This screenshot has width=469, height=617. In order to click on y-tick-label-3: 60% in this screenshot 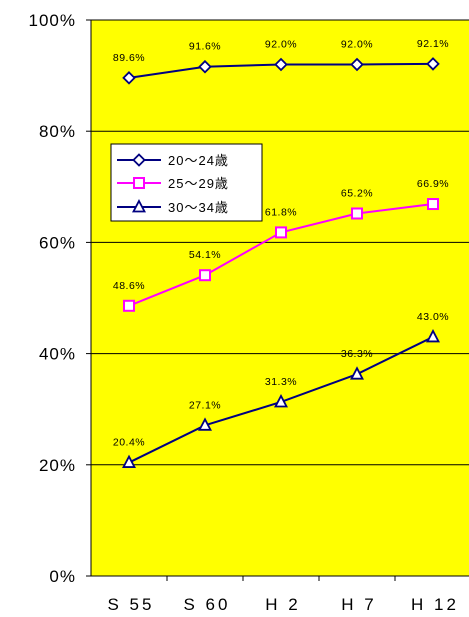, I will do `click(57, 242)`.